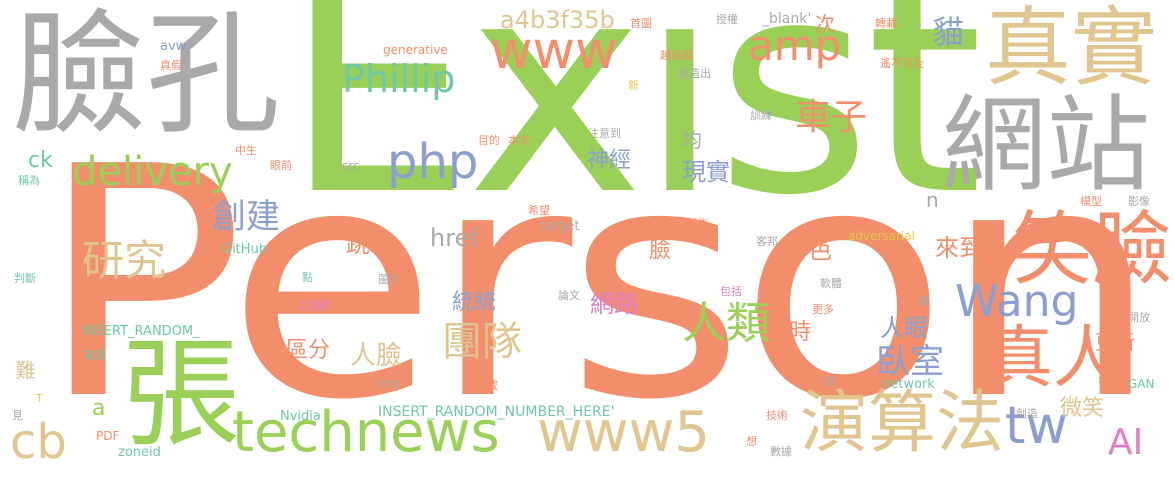 The height and width of the screenshot is (482, 1175). Describe the element at coordinates (1046, 145) in the screenshot. I see `word-wang-zhan: 網站` at that location.